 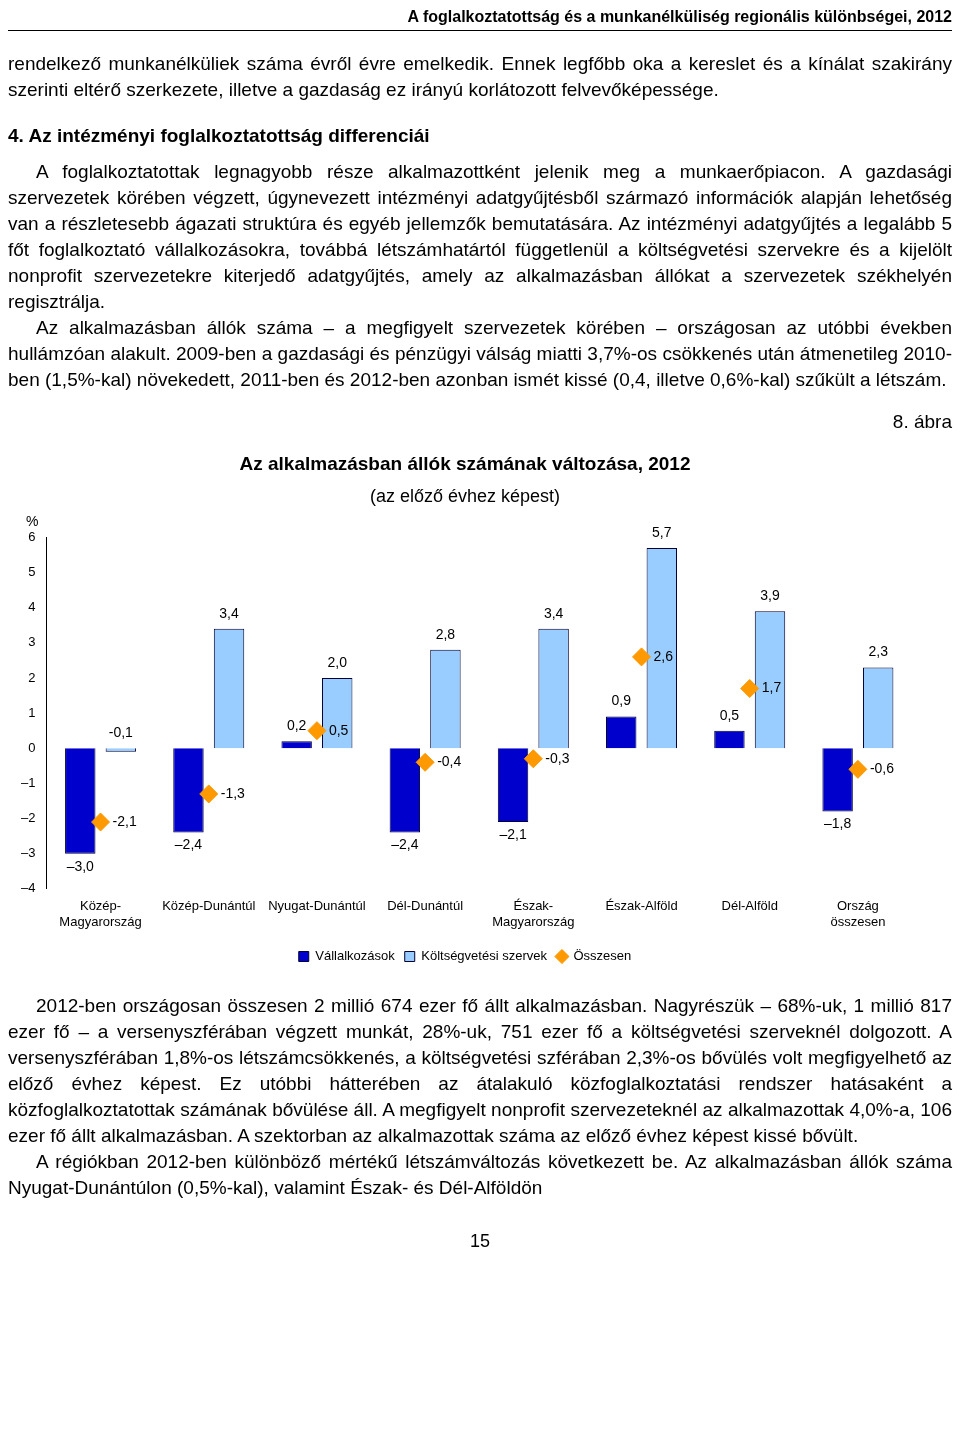 What do you see at coordinates (465, 495) in the screenshot?
I see `chart-subtitle: (az előző évhez képest)` at bounding box center [465, 495].